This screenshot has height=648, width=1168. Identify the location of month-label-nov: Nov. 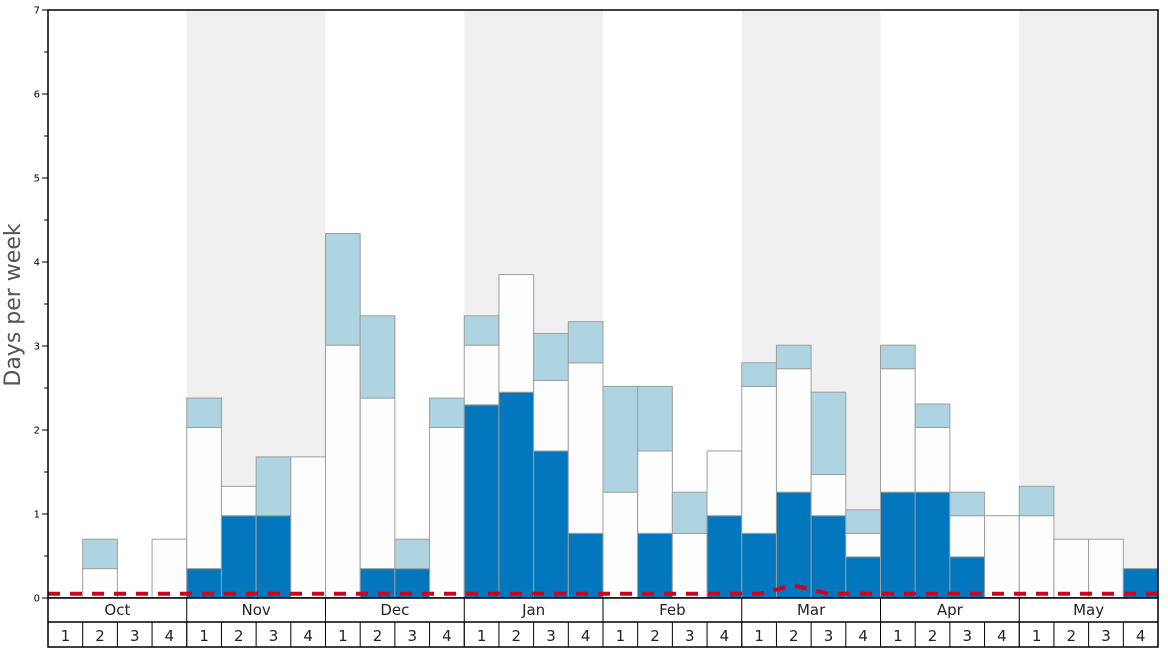
(255, 610).